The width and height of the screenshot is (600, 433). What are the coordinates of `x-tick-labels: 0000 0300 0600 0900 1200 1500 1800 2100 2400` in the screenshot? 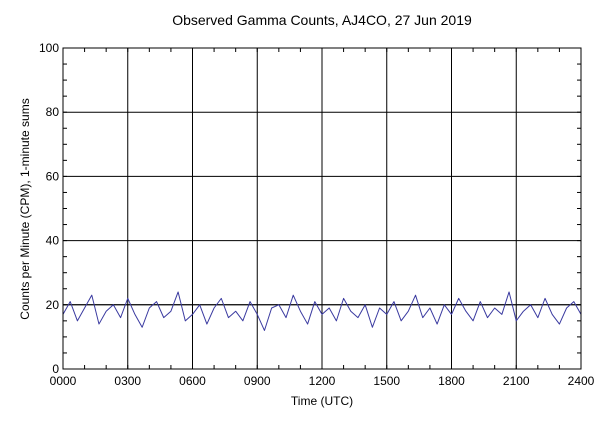 It's located at (322, 381).